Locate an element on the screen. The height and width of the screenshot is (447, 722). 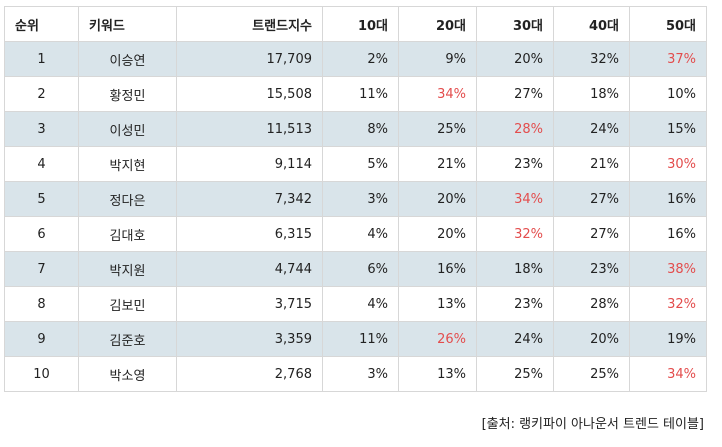
header-age-50s: 50대 is located at coordinates (668, 24).